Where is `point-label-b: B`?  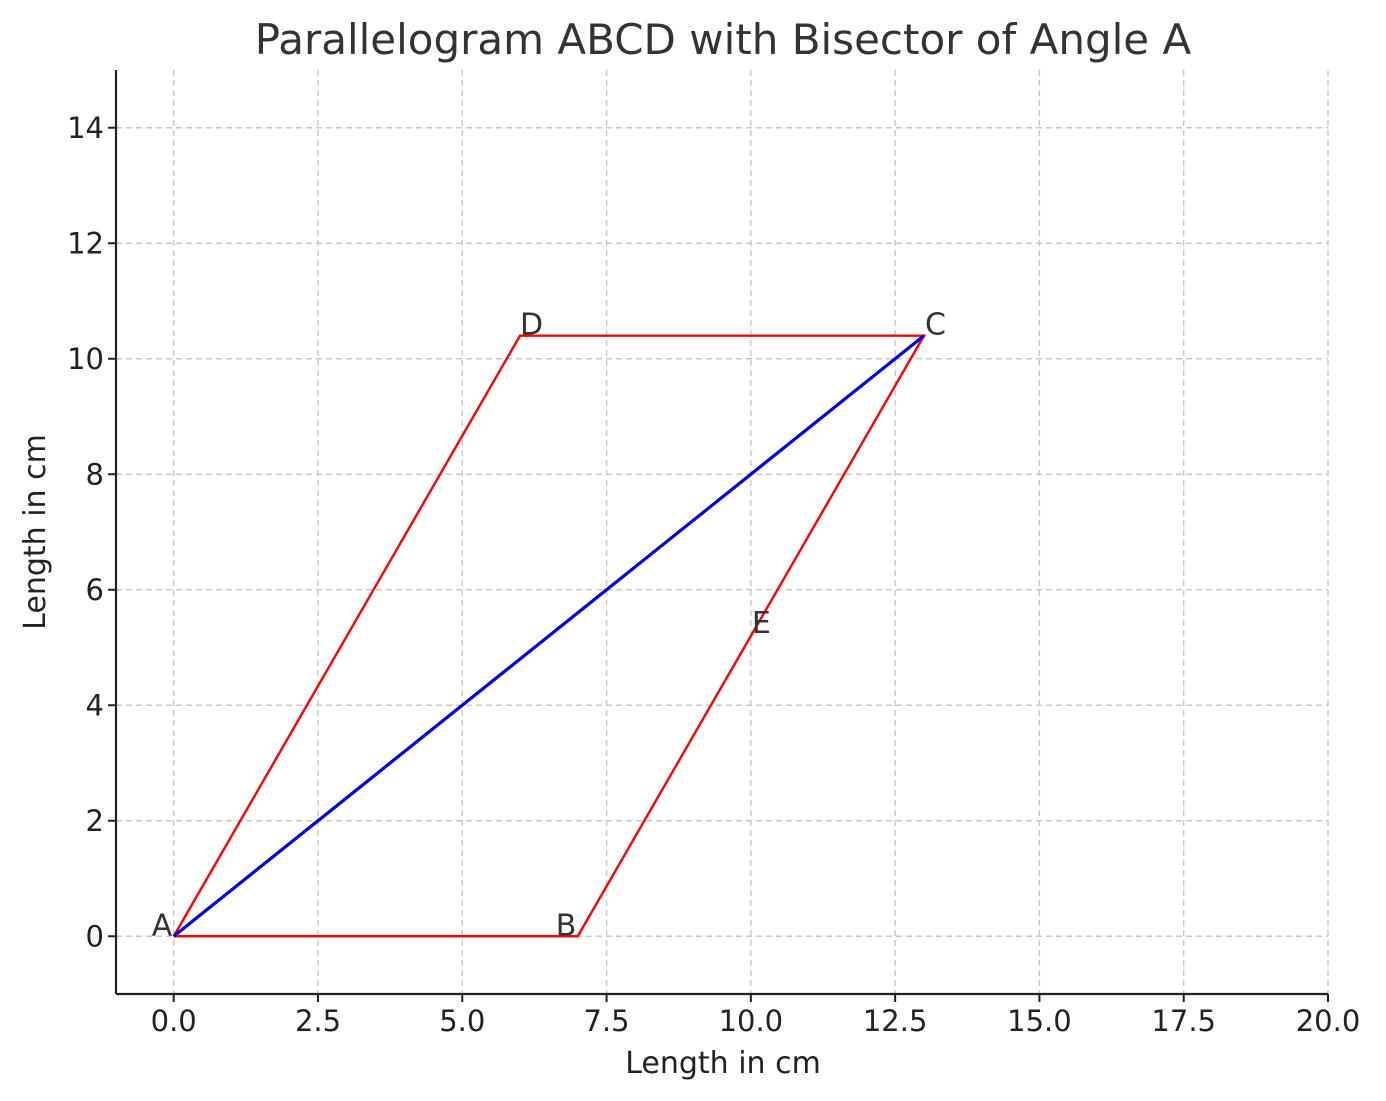
point-label-b: B is located at coordinates (566, 925).